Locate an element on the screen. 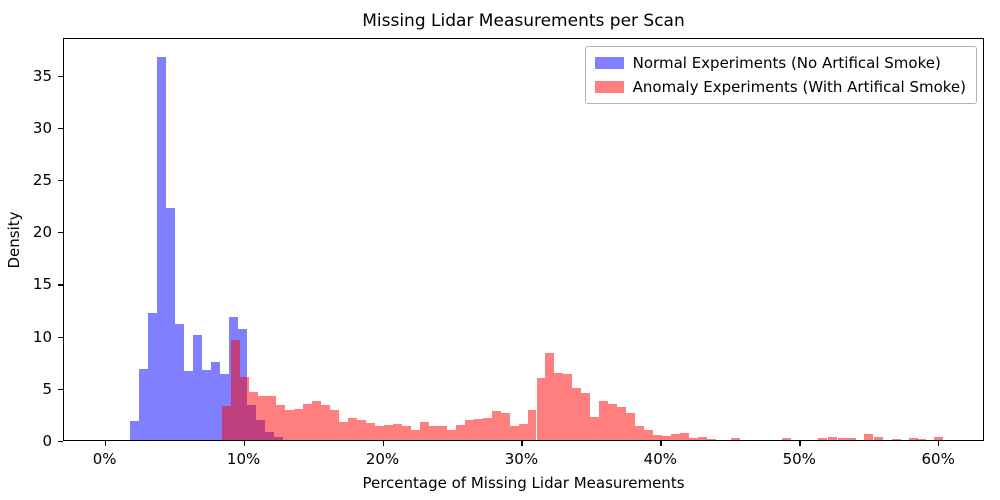 This screenshot has width=1000, height=500. x-tick-label: 0% is located at coordinates (104, 459).